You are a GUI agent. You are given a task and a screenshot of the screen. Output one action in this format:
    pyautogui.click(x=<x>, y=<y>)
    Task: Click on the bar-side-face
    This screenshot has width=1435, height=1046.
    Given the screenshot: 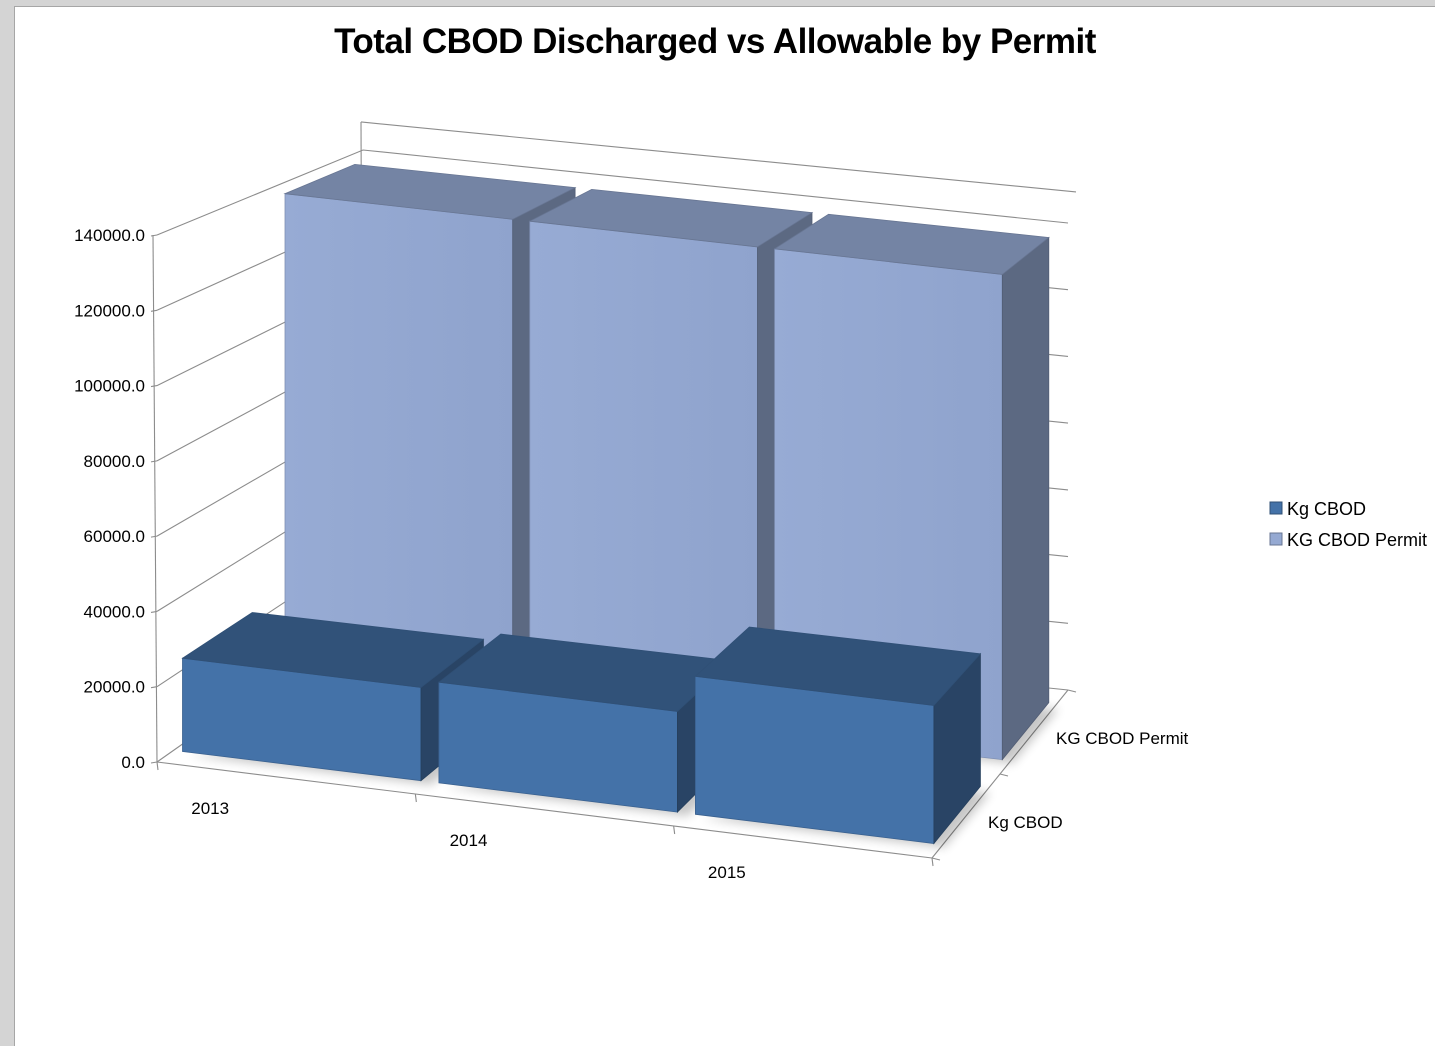 What is the action you would take?
    pyautogui.click(x=1025, y=498)
    